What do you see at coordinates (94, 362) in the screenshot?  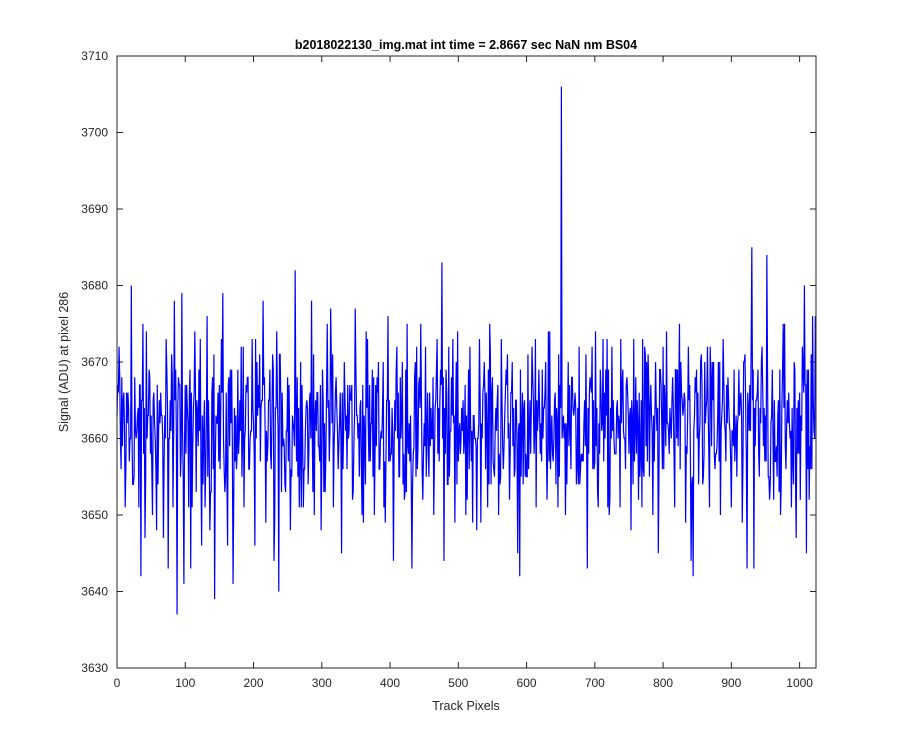 I see `y-tick-label: 3670` at bounding box center [94, 362].